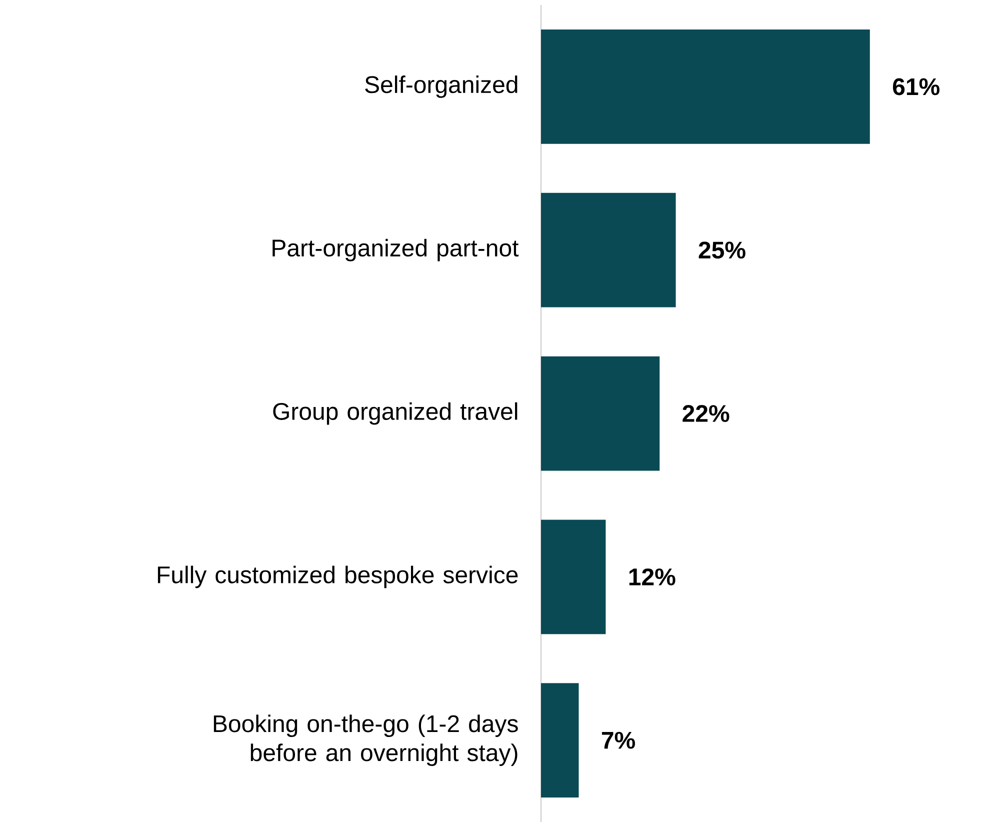  I want to click on y-tick-label: Group organized travel, so click(395, 413).